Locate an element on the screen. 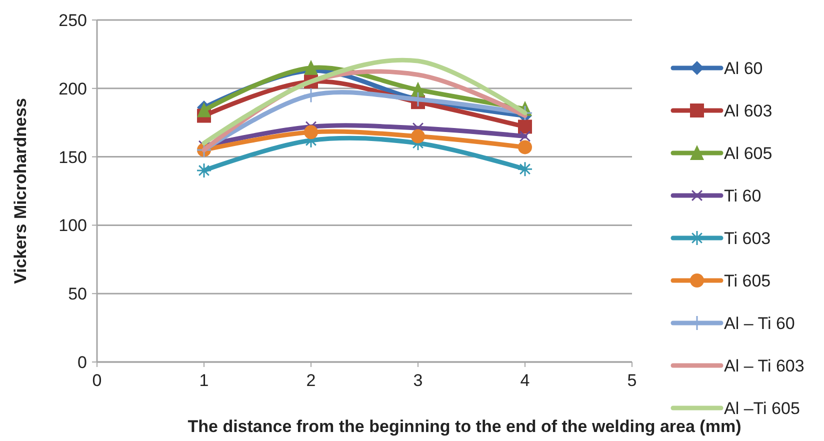 This screenshot has height=441, width=824. x-tick-label: 1 is located at coordinates (204, 380).